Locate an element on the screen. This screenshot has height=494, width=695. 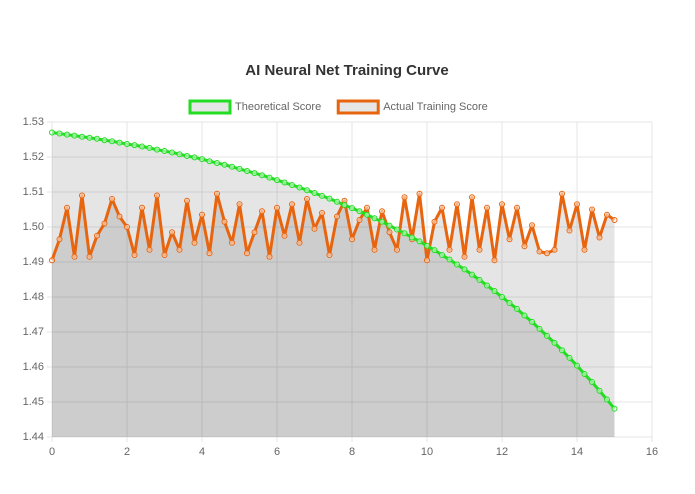
x-tick-label: 14 is located at coordinates (577, 452).